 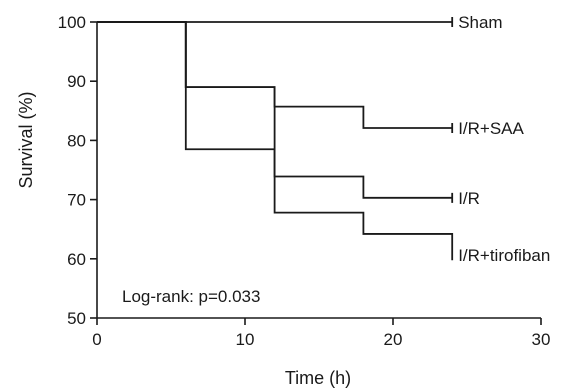 What do you see at coordinates (76, 318) in the screenshot?
I see `y-tick-label: 50` at bounding box center [76, 318].